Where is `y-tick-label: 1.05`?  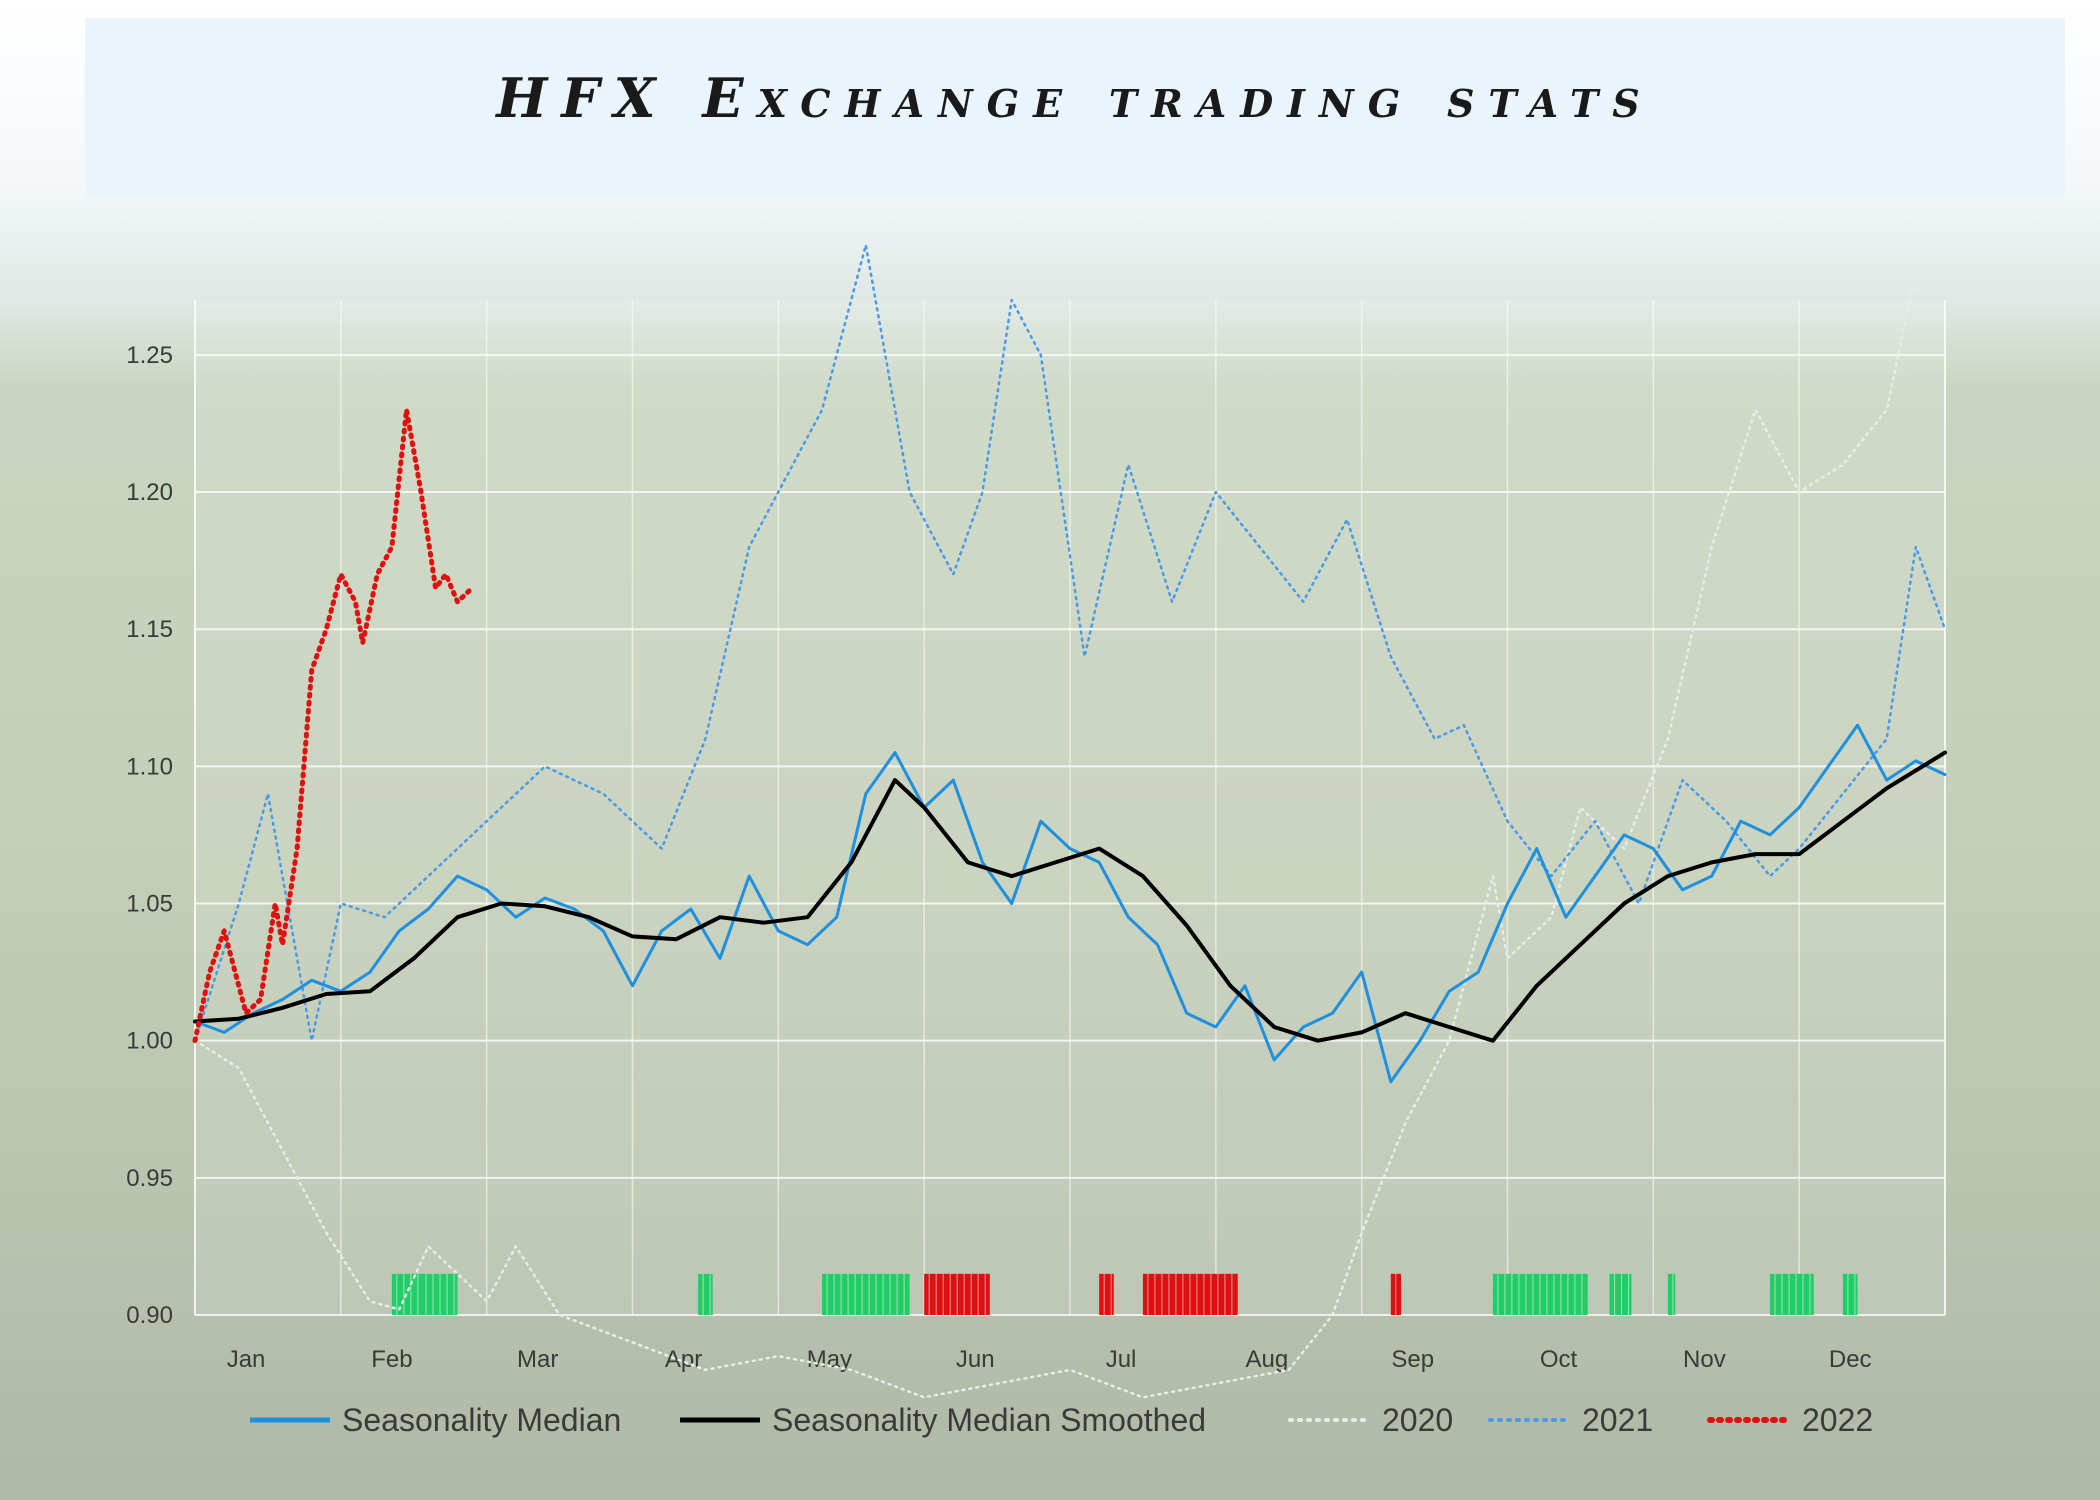
y-tick-label: 1.05 is located at coordinates (149, 904).